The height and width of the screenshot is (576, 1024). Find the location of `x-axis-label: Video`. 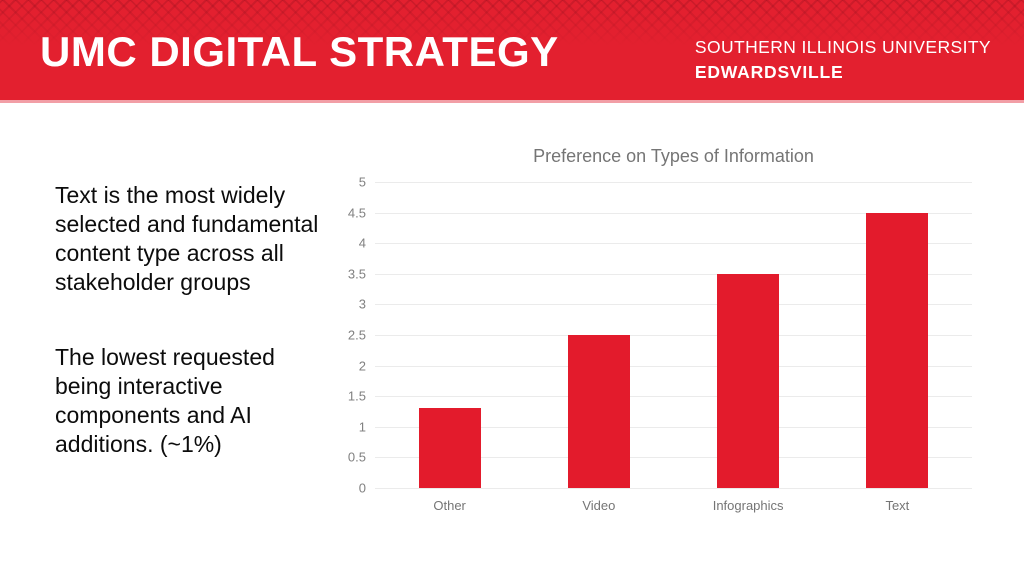

x-axis-label: Video is located at coordinates (599, 505).